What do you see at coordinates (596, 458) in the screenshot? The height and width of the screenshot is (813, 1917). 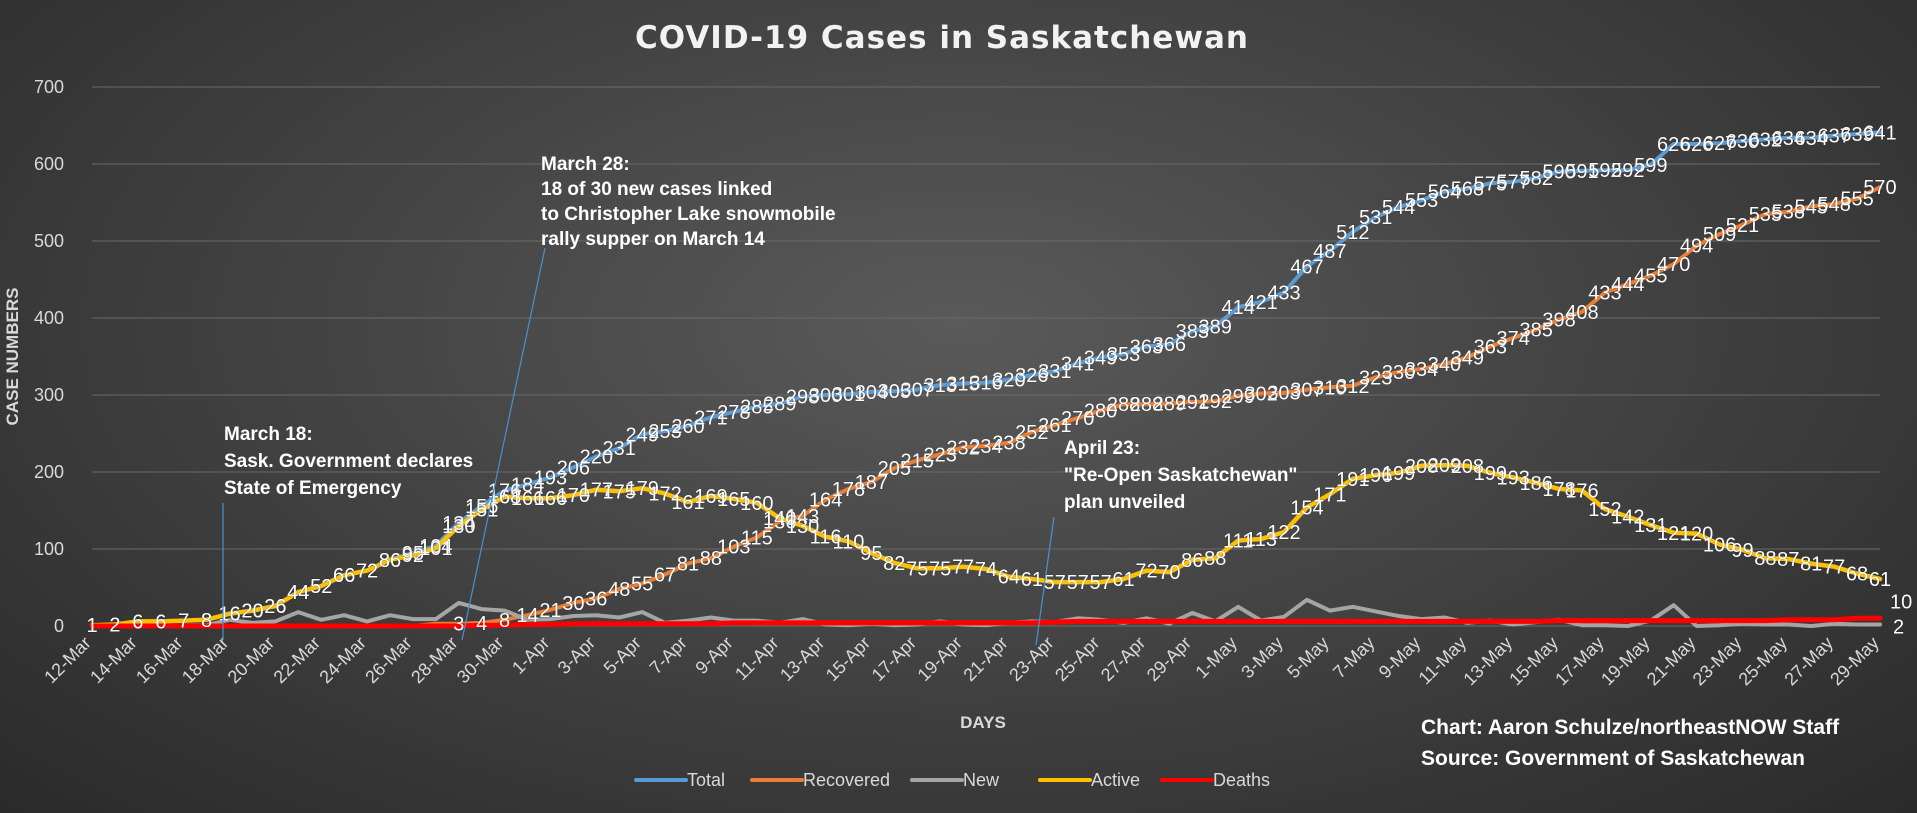 I see `data-label-total: 220` at bounding box center [596, 458].